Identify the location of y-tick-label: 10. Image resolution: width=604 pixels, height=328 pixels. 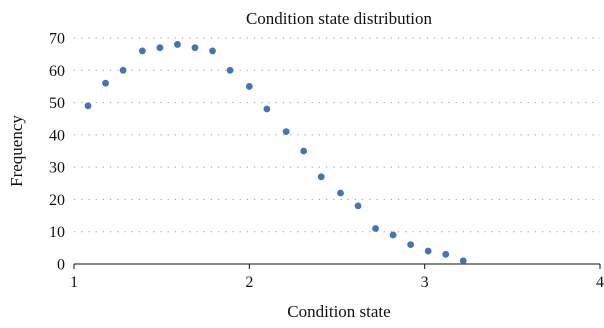
(57, 232).